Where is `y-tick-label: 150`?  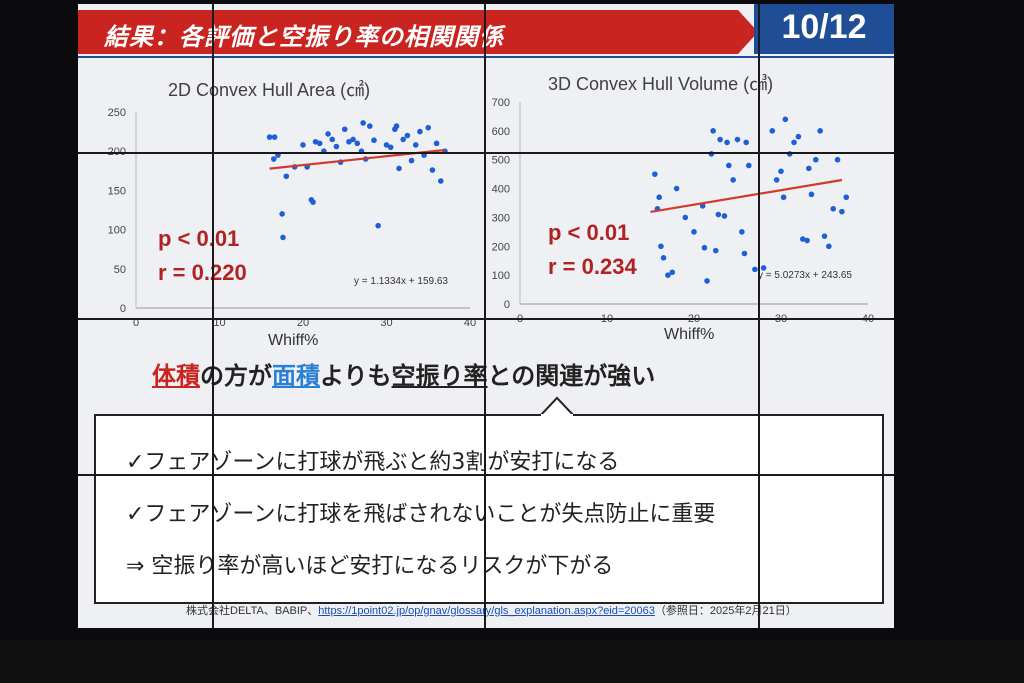 y-tick-label: 150 is located at coordinates (117, 191).